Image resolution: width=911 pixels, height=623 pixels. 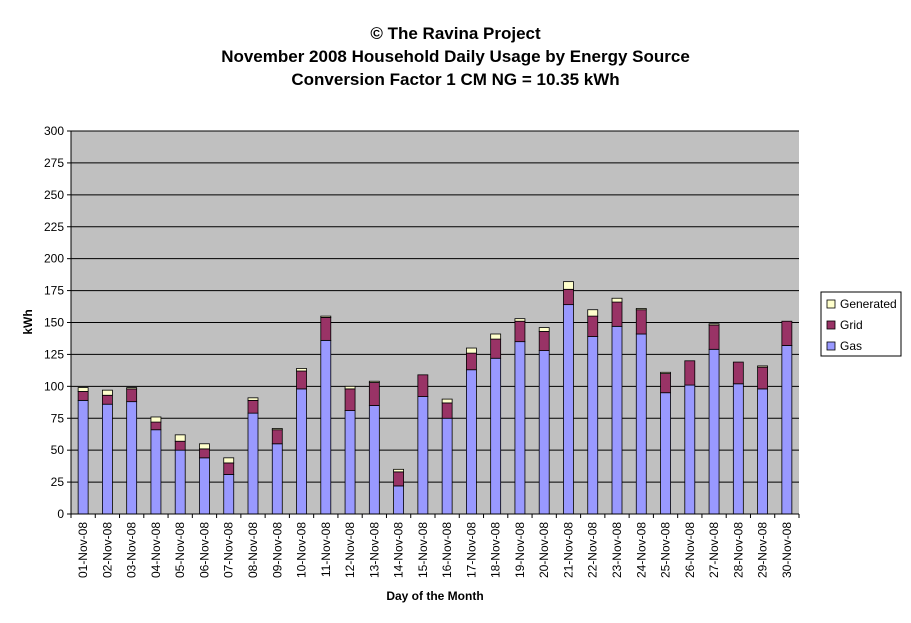 I want to click on y-tick-label: 300, so click(x=54, y=131).